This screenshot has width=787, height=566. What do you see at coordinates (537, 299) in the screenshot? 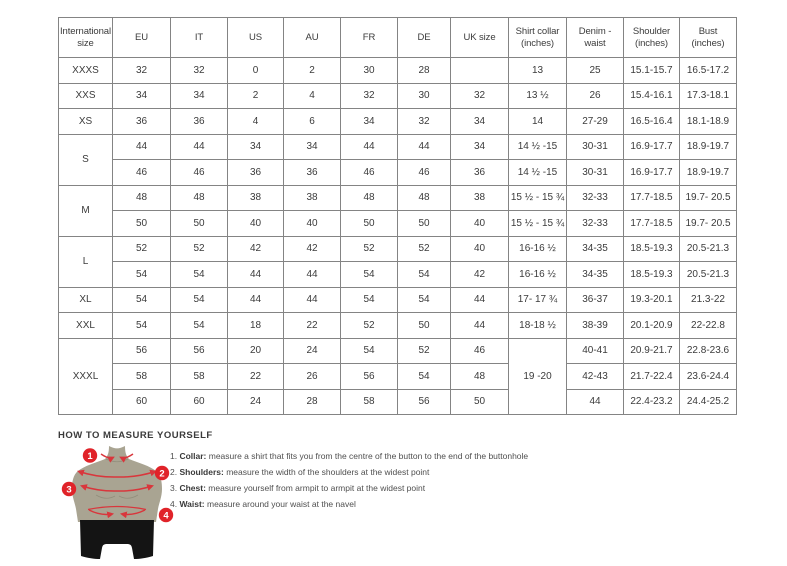
I see `table-cell: 17- 17 ¾` at bounding box center [537, 299].